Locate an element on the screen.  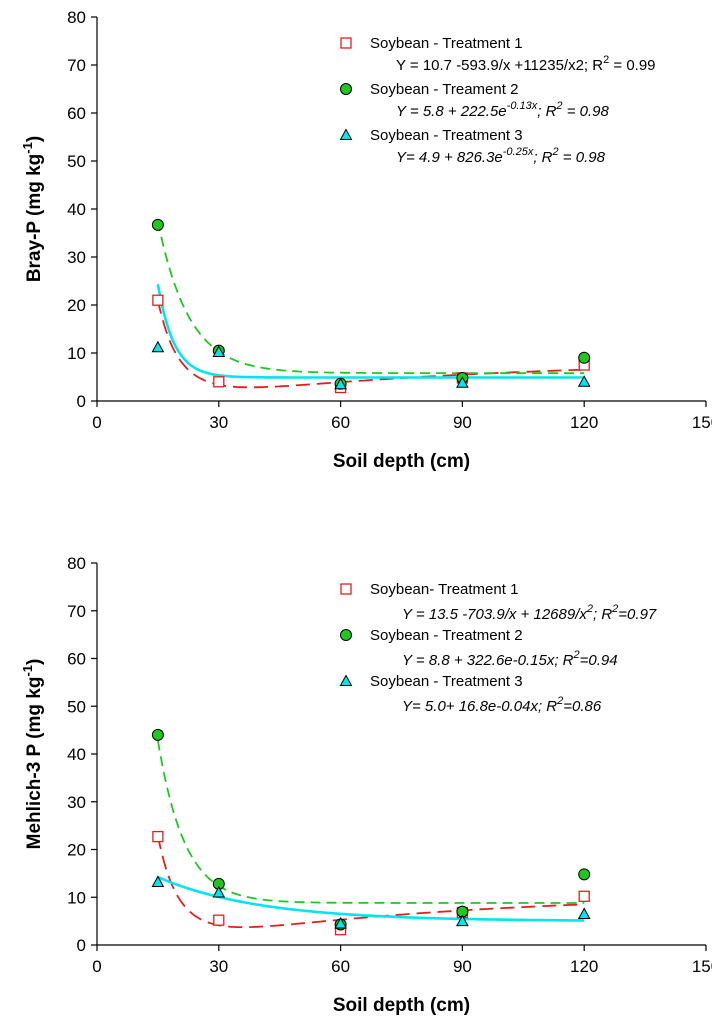
y-axis-title: Mehlich-3 P (mg kg-1) is located at coordinates (32, 754).